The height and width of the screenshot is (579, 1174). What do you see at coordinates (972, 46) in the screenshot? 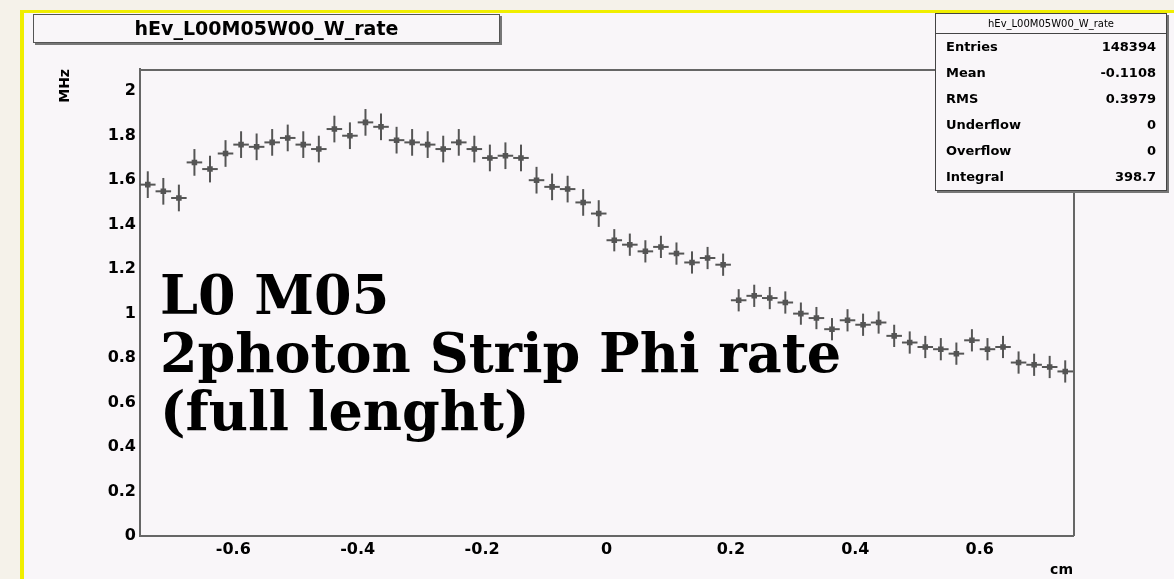
I see `text: Entries` at bounding box center [972, 46].